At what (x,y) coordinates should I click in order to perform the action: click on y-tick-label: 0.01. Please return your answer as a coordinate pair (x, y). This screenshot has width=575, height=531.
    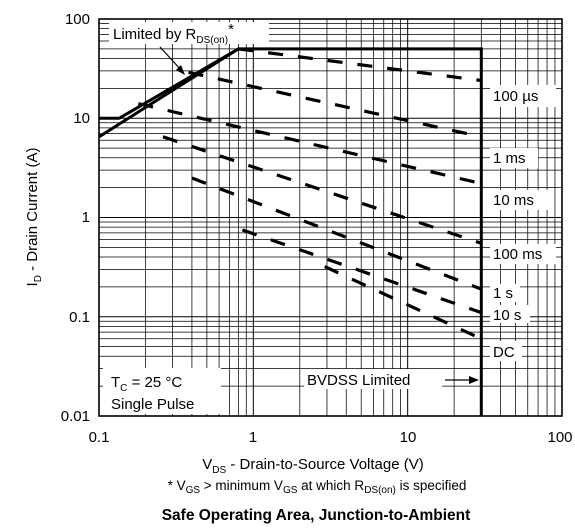
    Looking at the image, I should click on (75, 416).